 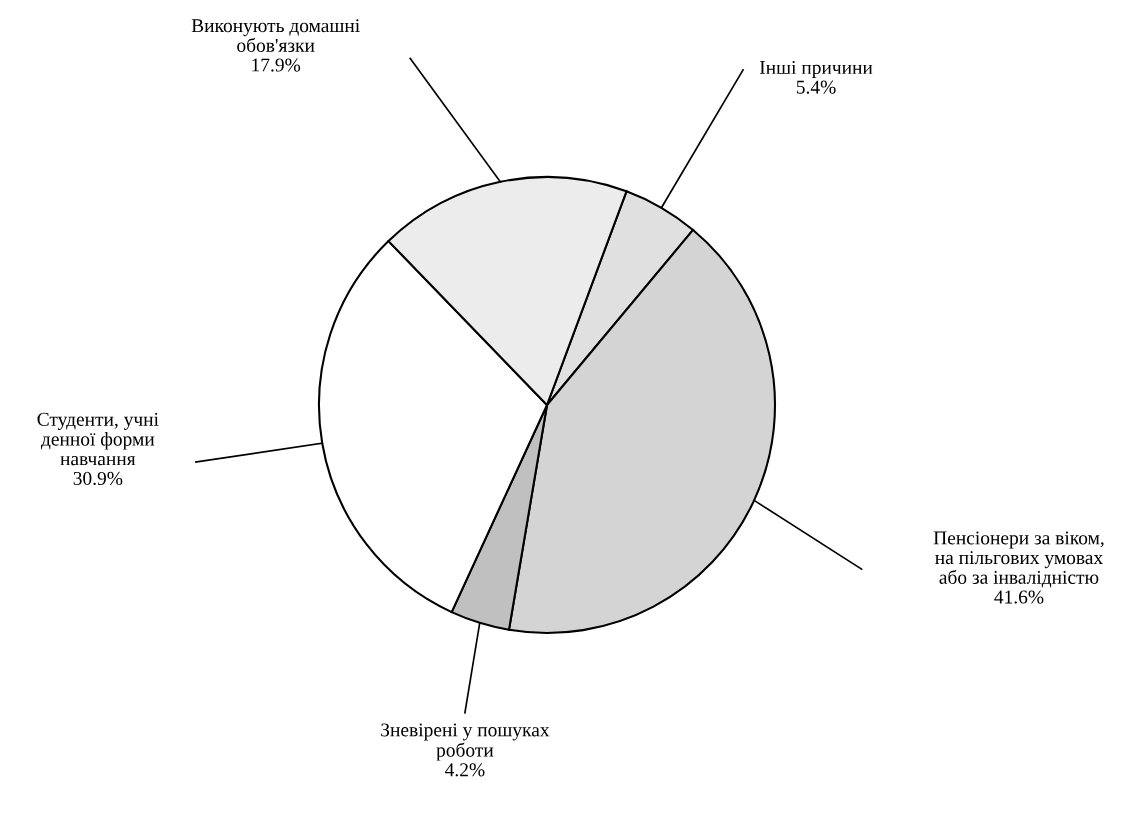 I want to click on slice-label: Зневірені у пошуках роботи, so click(x=465, y=742).